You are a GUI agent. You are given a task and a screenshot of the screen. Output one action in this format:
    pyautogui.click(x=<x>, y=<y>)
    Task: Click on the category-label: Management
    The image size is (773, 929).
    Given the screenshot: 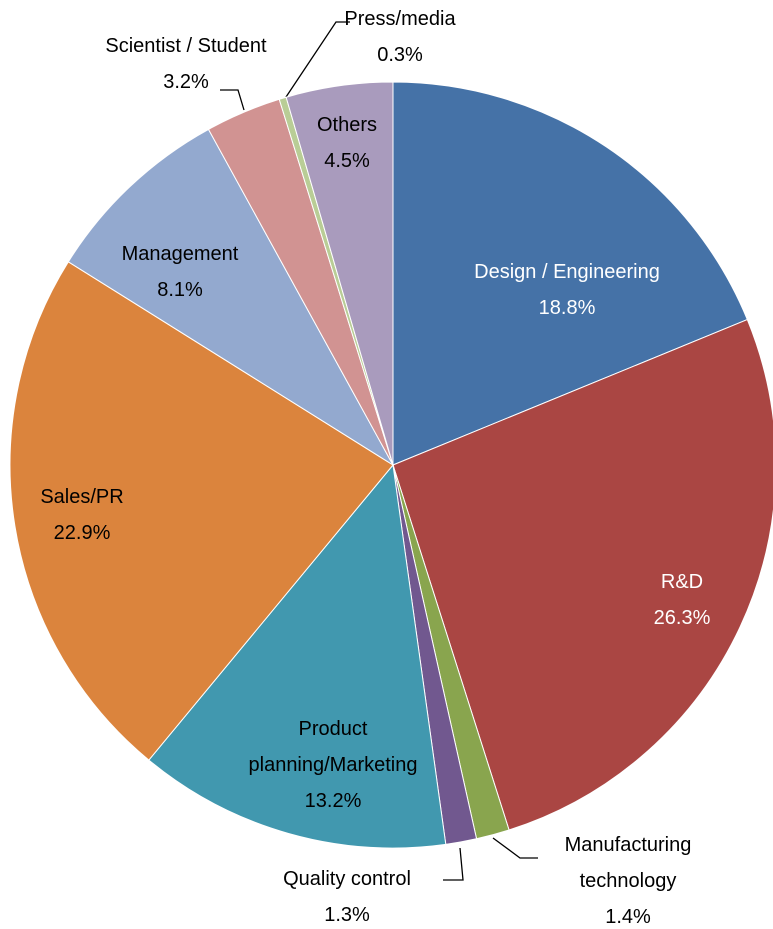 What is the action you would take?
    pyautogui.click(x=180, y=254)
    